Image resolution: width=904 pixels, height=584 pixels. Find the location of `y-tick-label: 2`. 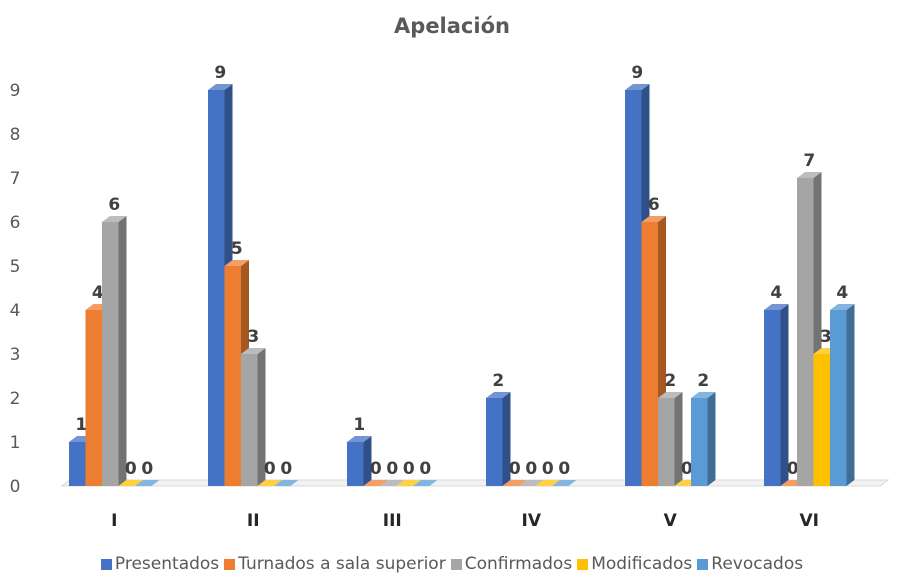

y-tick-label: 2 is located at coordinates (15, 399).